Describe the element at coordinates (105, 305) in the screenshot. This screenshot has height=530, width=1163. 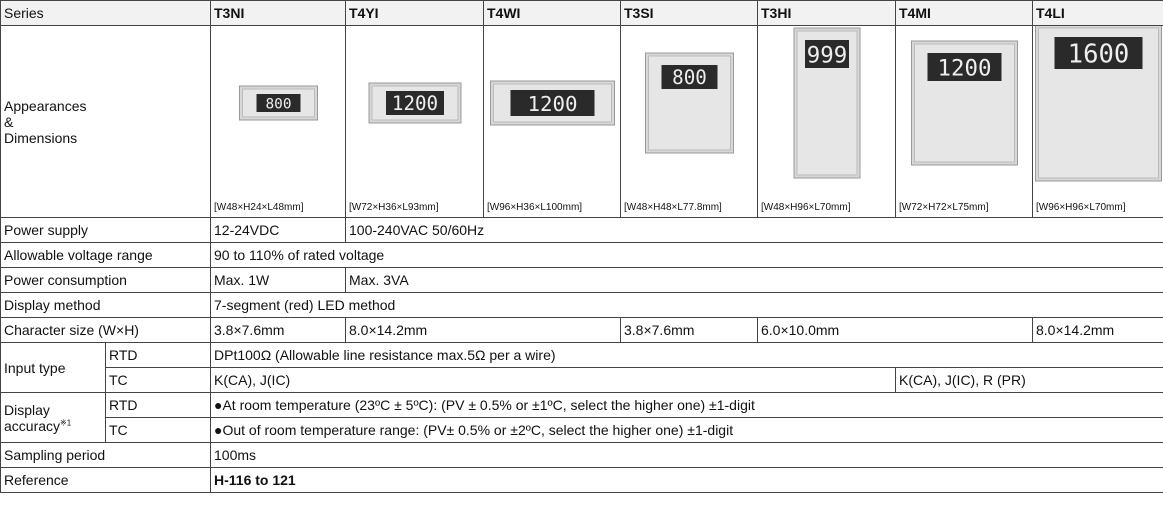
I see `cell: Display method` at that location.